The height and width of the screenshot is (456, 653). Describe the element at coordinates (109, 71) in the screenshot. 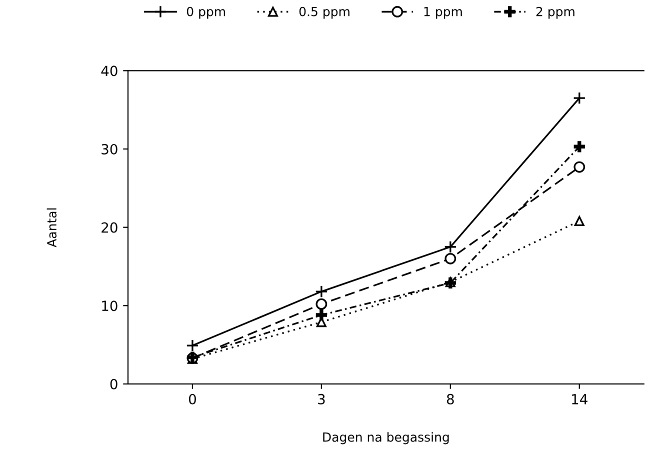

I see `y-tick-label: 40` at that location.